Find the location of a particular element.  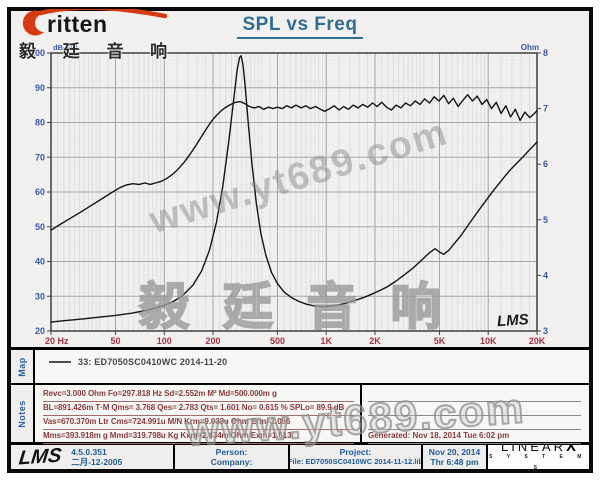

footer-person-cell: Person: Company: is located at coordinates (232, 457).